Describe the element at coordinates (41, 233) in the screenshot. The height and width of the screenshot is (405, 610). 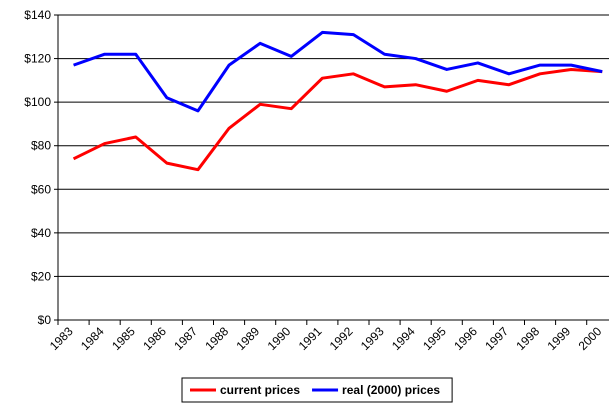
I see `y-tick-label: $40` at that location.